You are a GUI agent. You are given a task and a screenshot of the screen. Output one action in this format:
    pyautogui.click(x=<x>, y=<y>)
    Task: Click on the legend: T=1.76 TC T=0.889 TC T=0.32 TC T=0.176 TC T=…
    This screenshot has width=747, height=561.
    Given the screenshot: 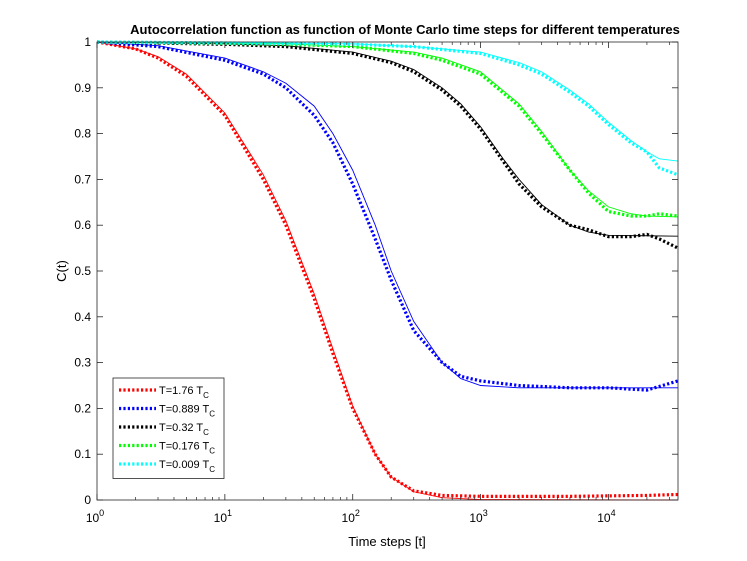 What is the action you would take?
    pyautogui.click(x=168, y=428)
    